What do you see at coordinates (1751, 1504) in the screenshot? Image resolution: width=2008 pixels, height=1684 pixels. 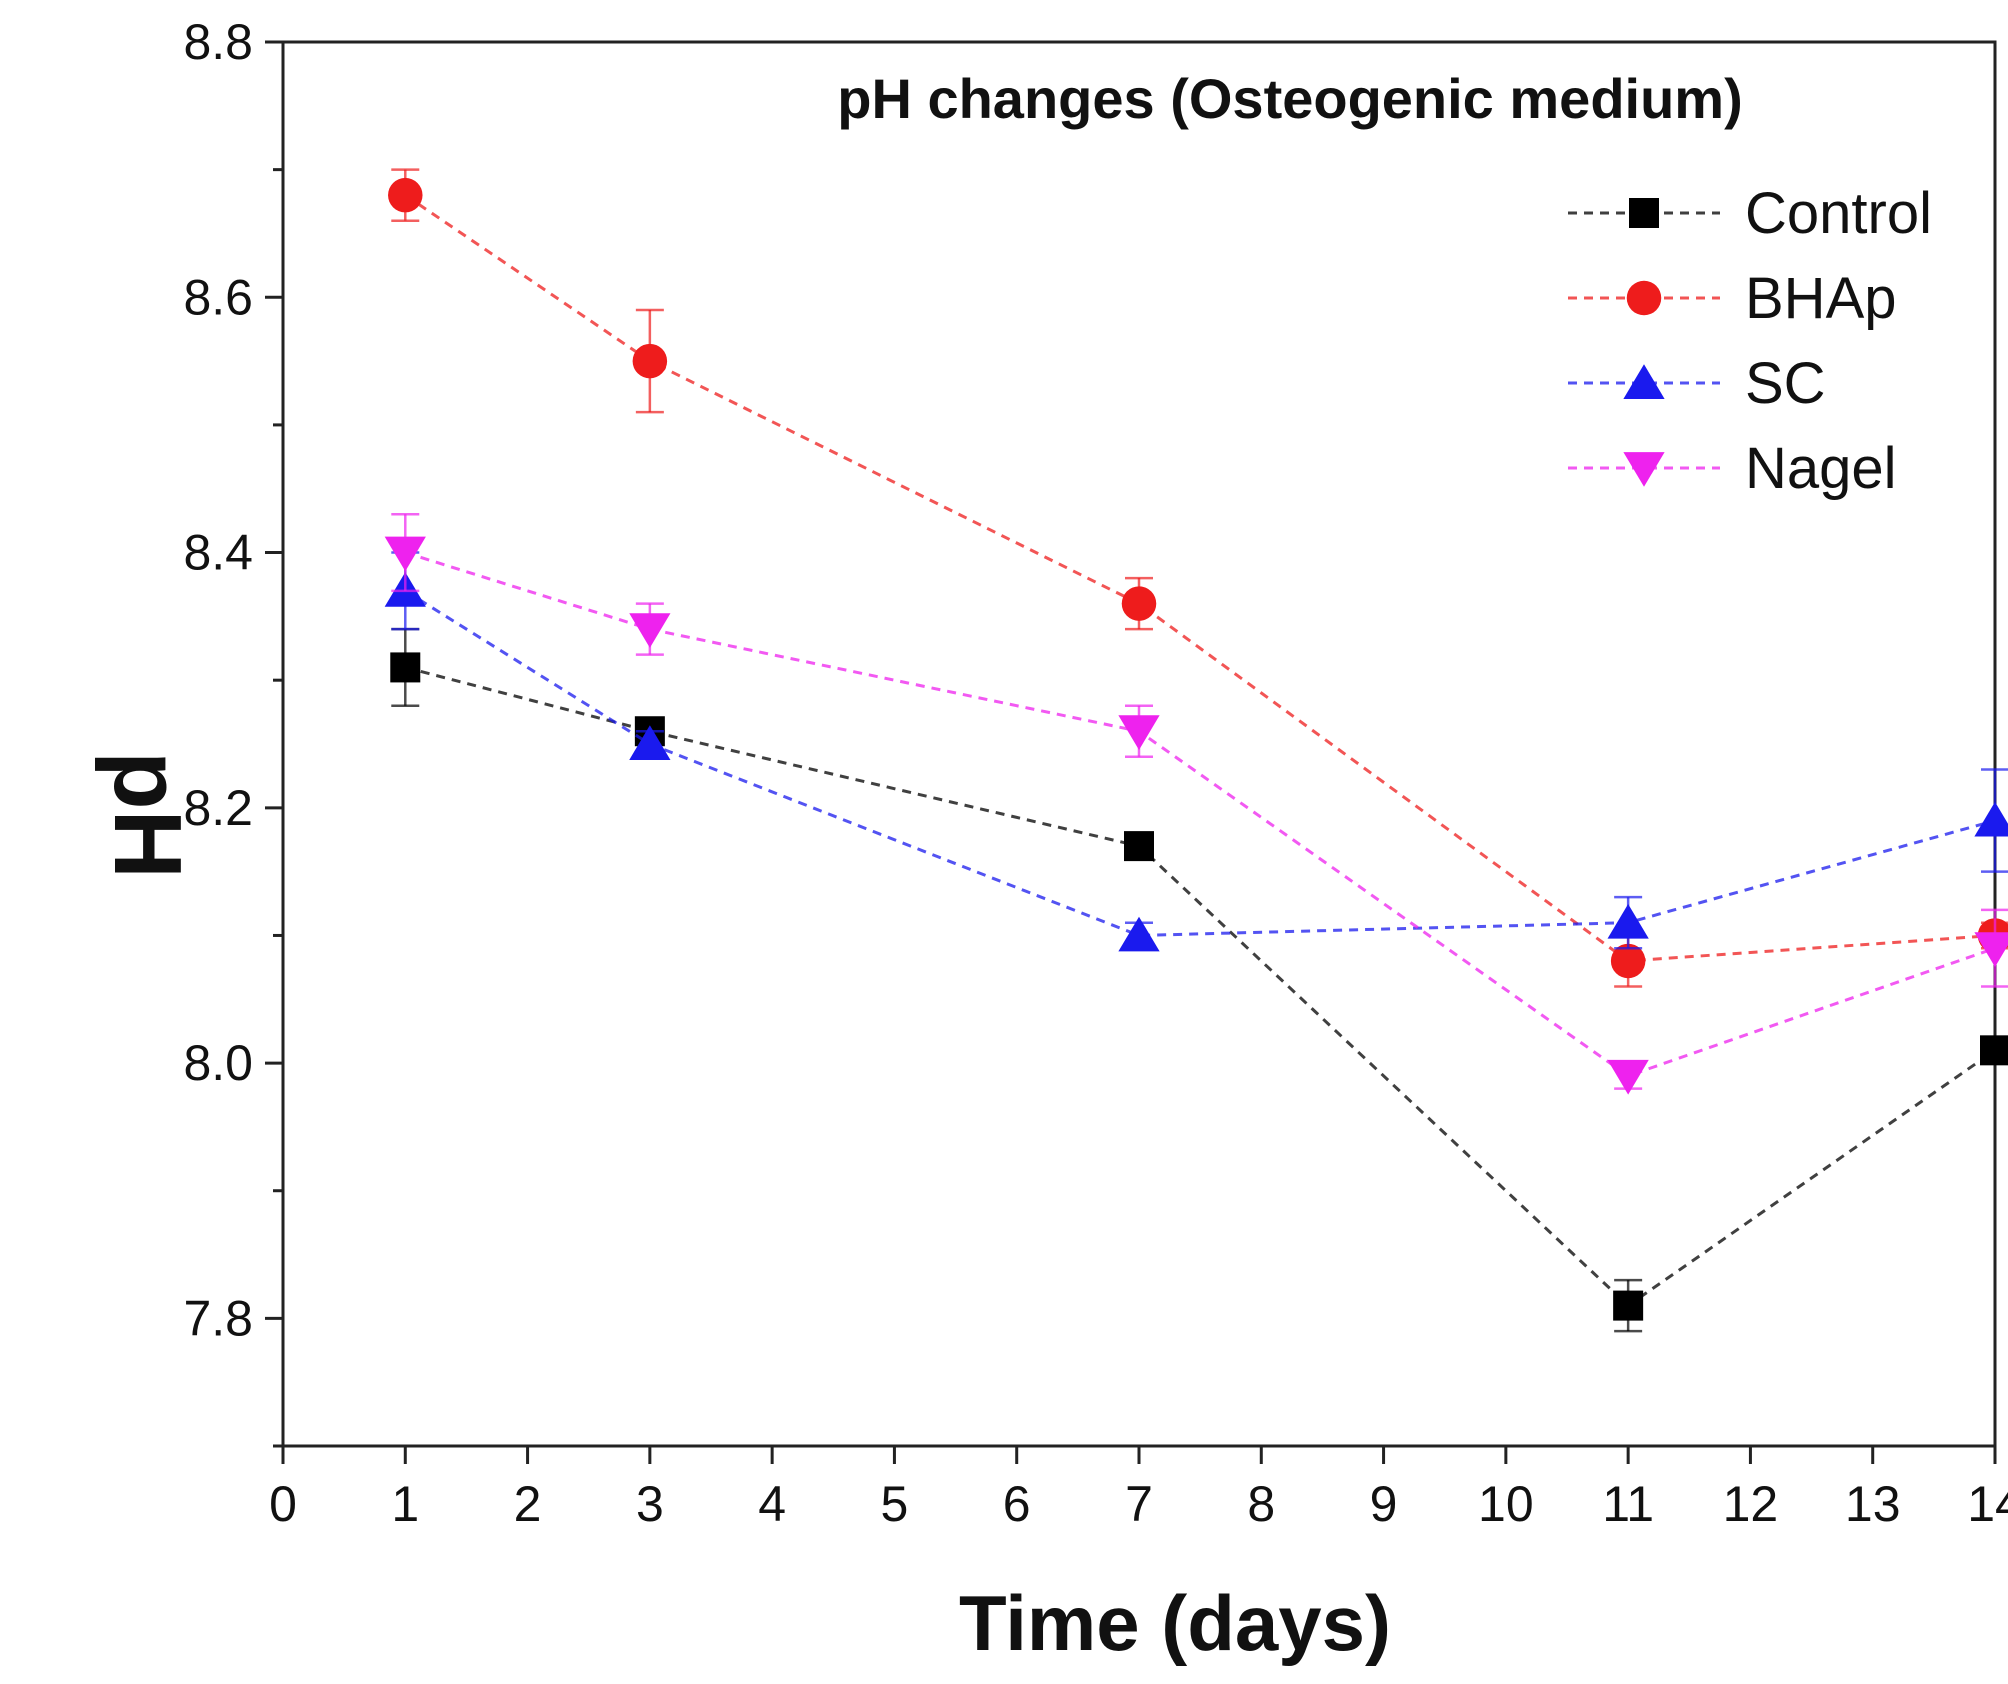 I see `x-tick-label: 12` at bounding box center [1751, 1504].